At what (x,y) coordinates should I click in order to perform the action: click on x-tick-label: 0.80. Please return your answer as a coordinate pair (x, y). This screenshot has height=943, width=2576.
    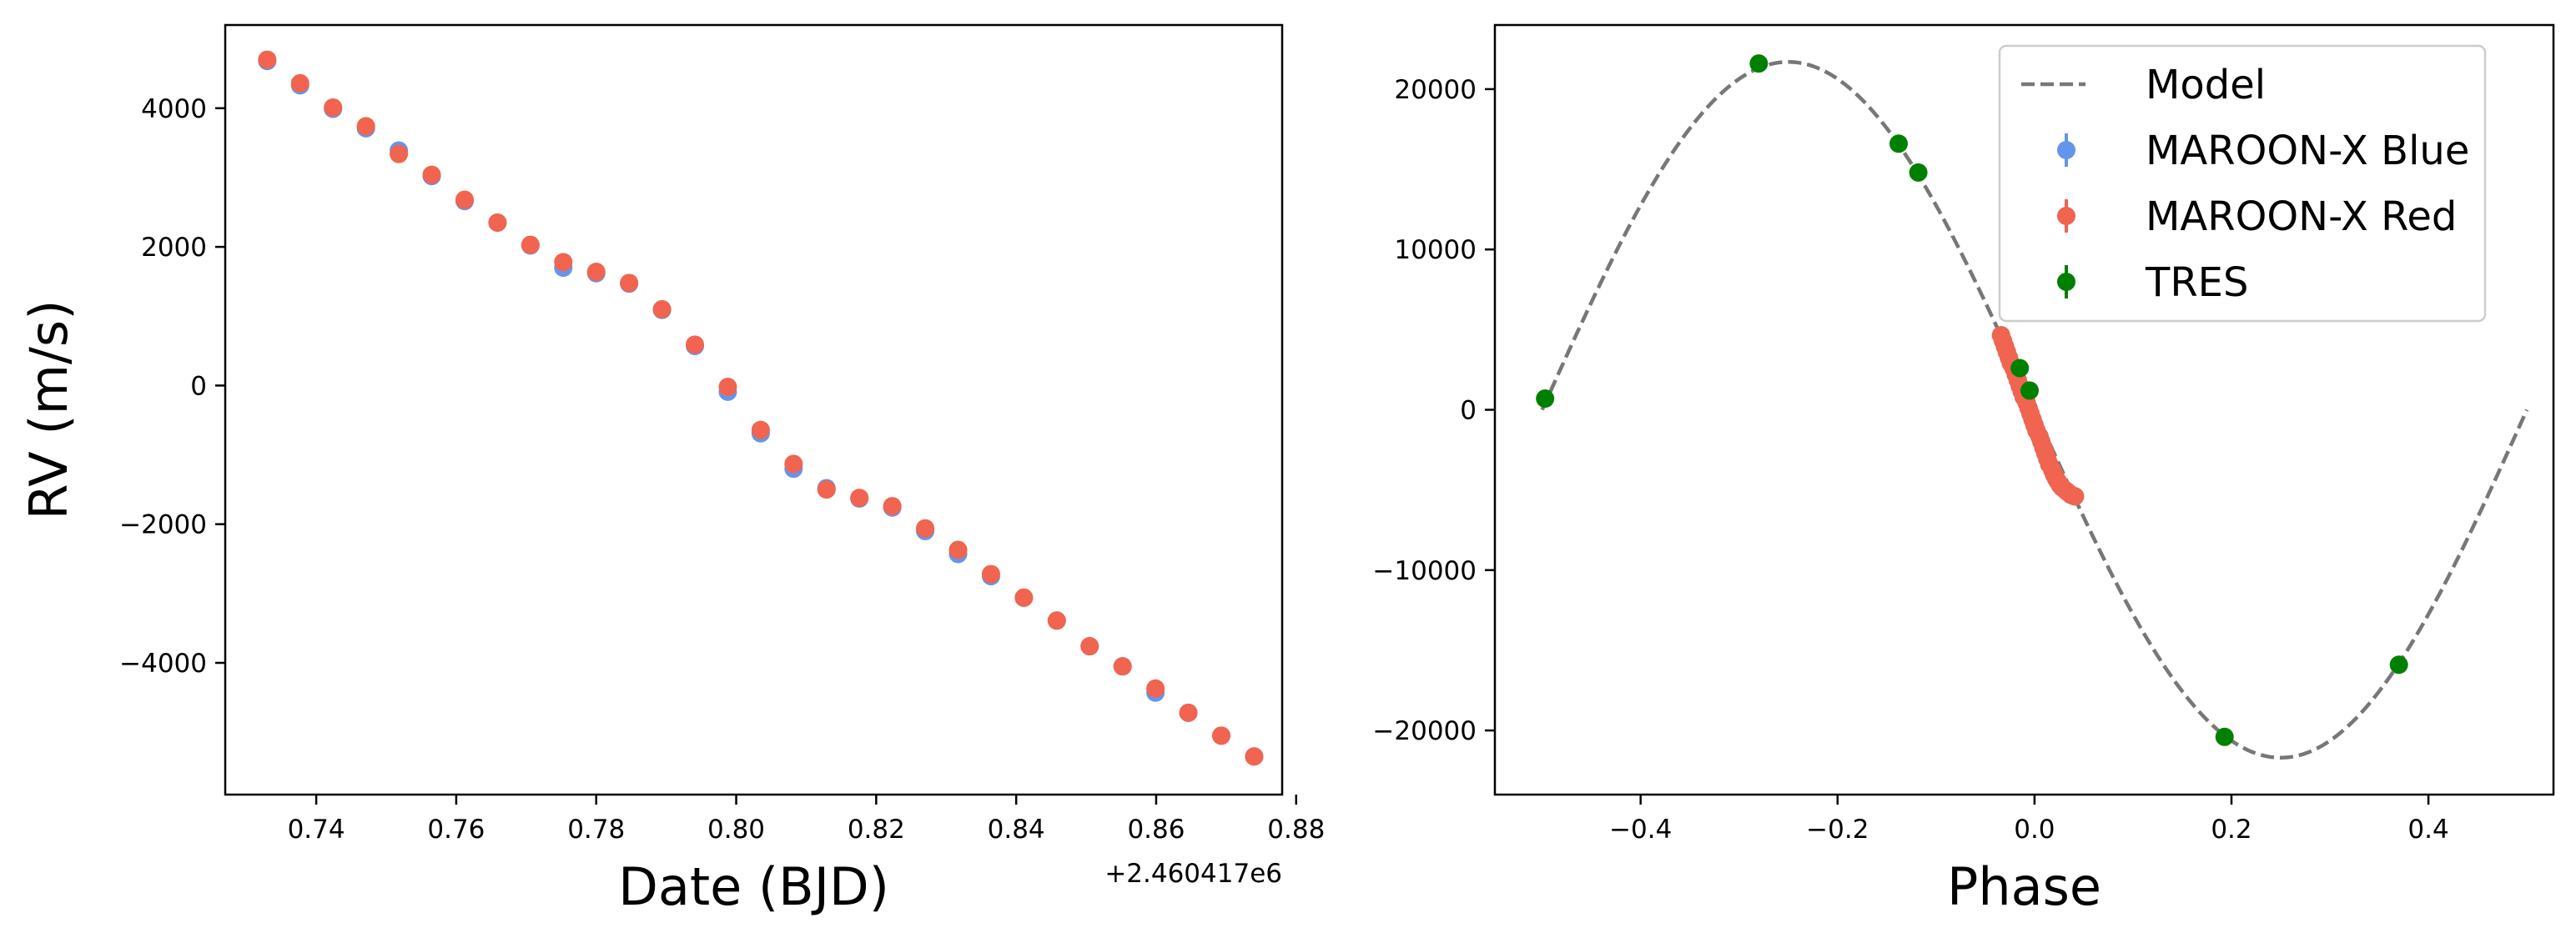
    Looking at the image, I should click on (736, 830).